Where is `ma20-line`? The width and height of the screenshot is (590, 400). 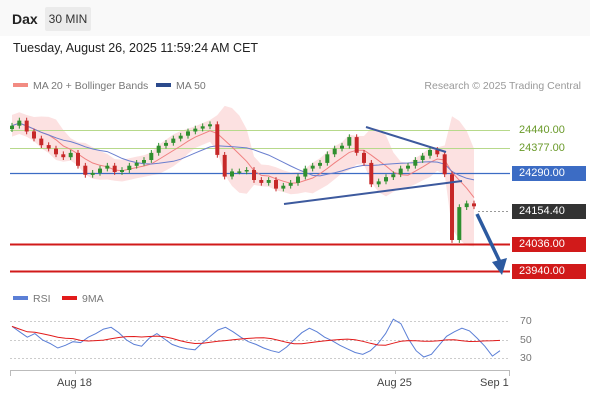
ma20-line is located at coordinates (243, 160).